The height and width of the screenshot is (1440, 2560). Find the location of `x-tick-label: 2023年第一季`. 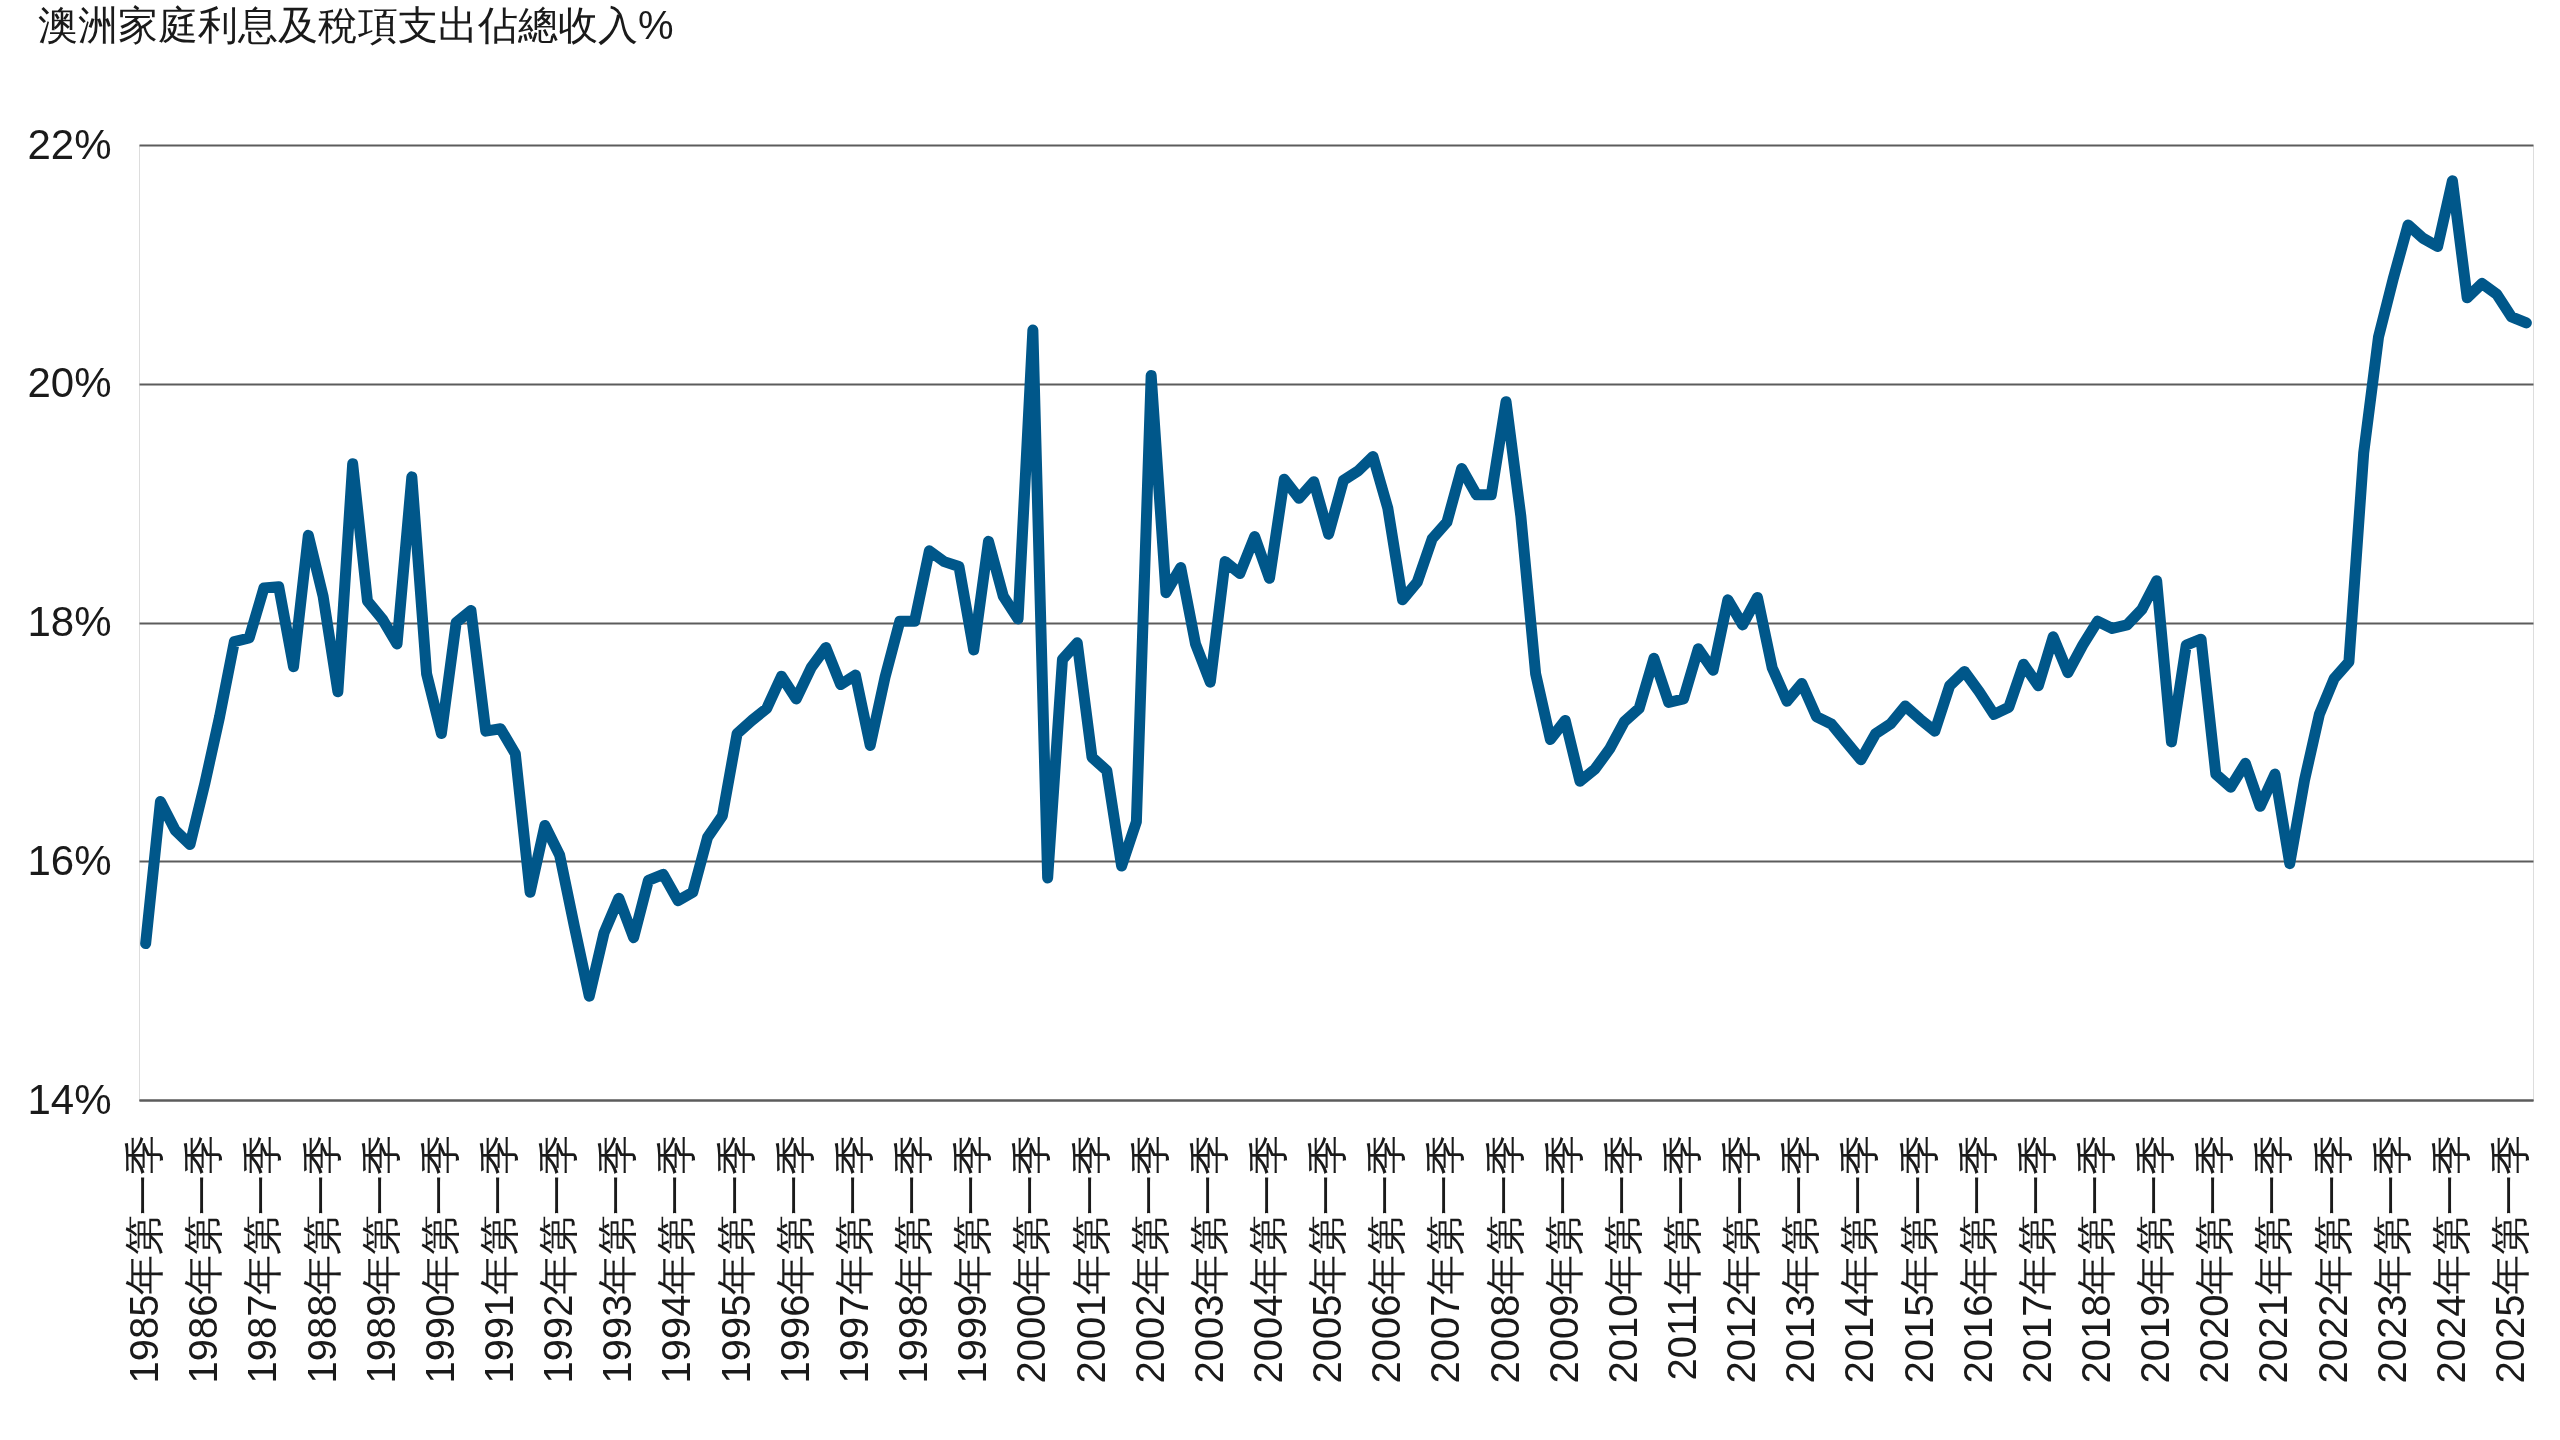

x-tick-label: 2023年第一季 is located at coordinates (2391, 1259).